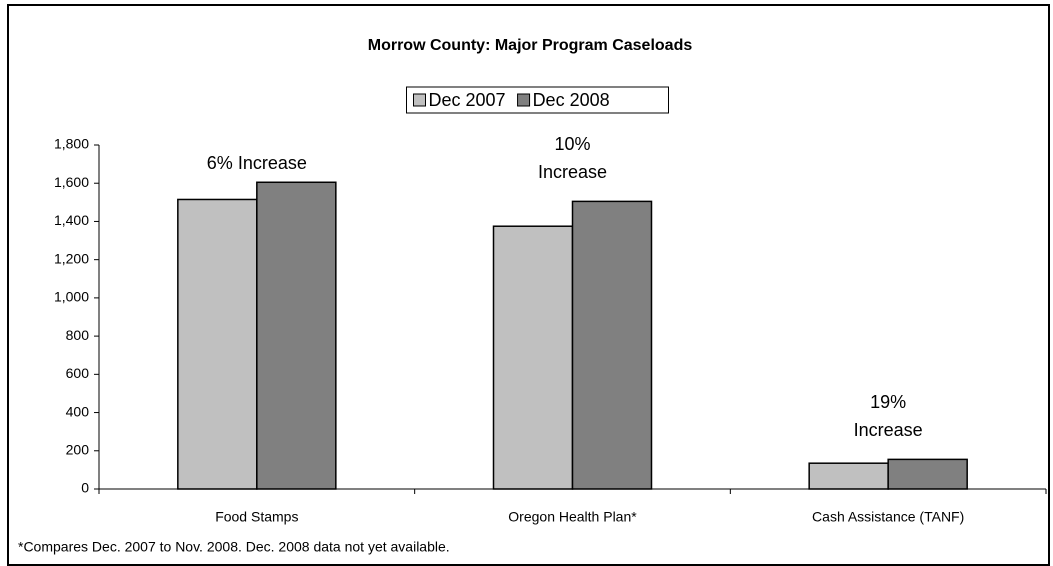 The height and width of the screenshot is (566, 1053). Describe the element at coordinates (572, 517) in the screenshot. I see `x-tick-label: Oregon Health Plan*` at that location.